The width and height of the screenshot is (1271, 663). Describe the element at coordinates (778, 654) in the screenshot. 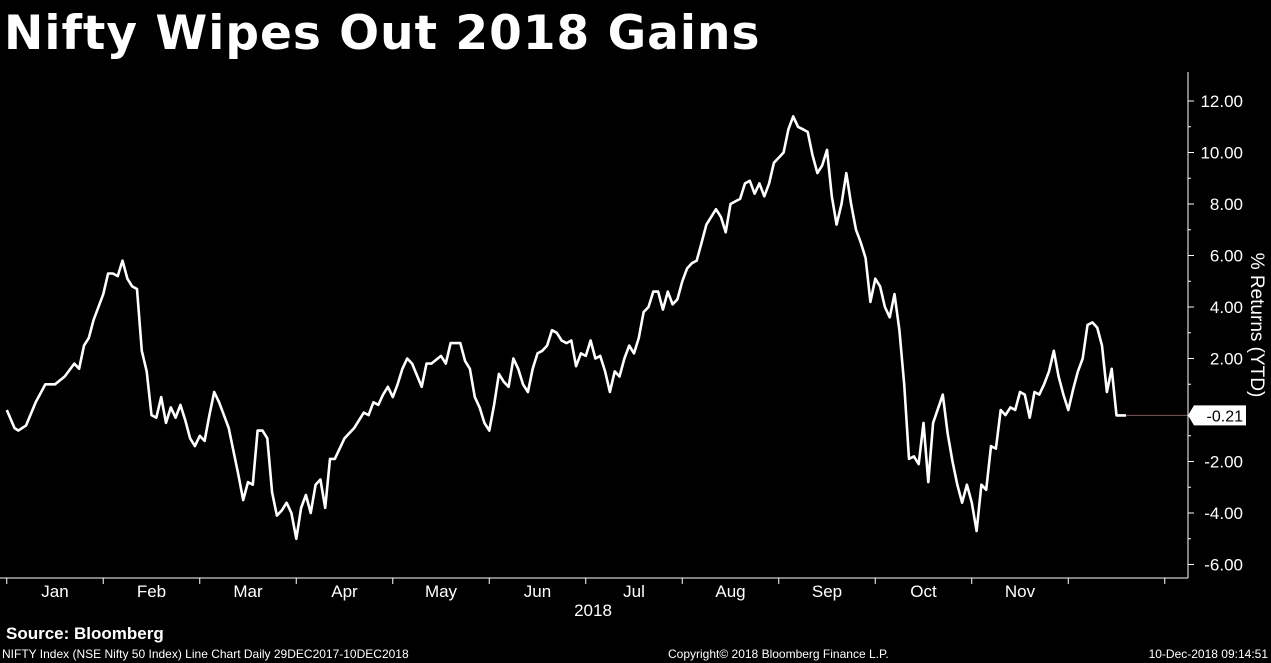

I see `copyright-note: Copyright© 2018 Bloomberg Finance L.P.` at that location.